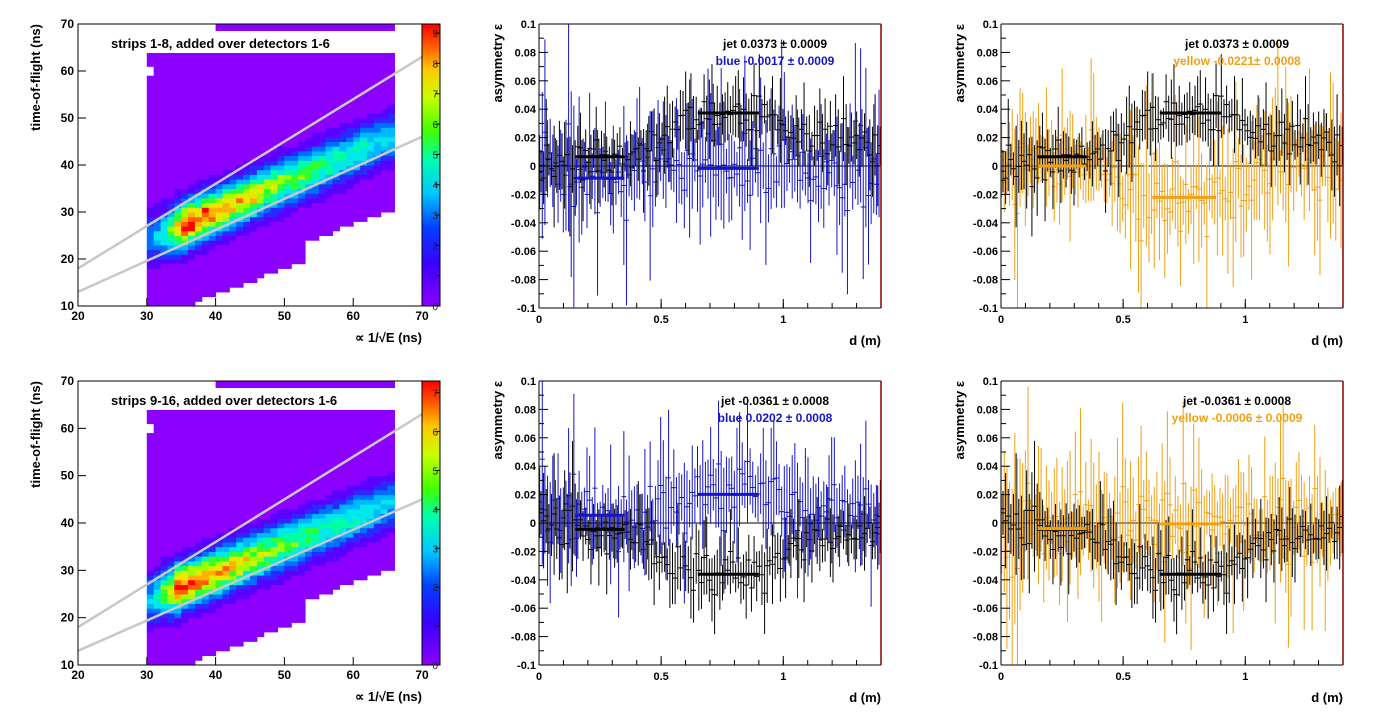 The height and width of the screenshot is (714, 1385). I want to click on y-axis-label: asymmetry ε, so click(497, 63).